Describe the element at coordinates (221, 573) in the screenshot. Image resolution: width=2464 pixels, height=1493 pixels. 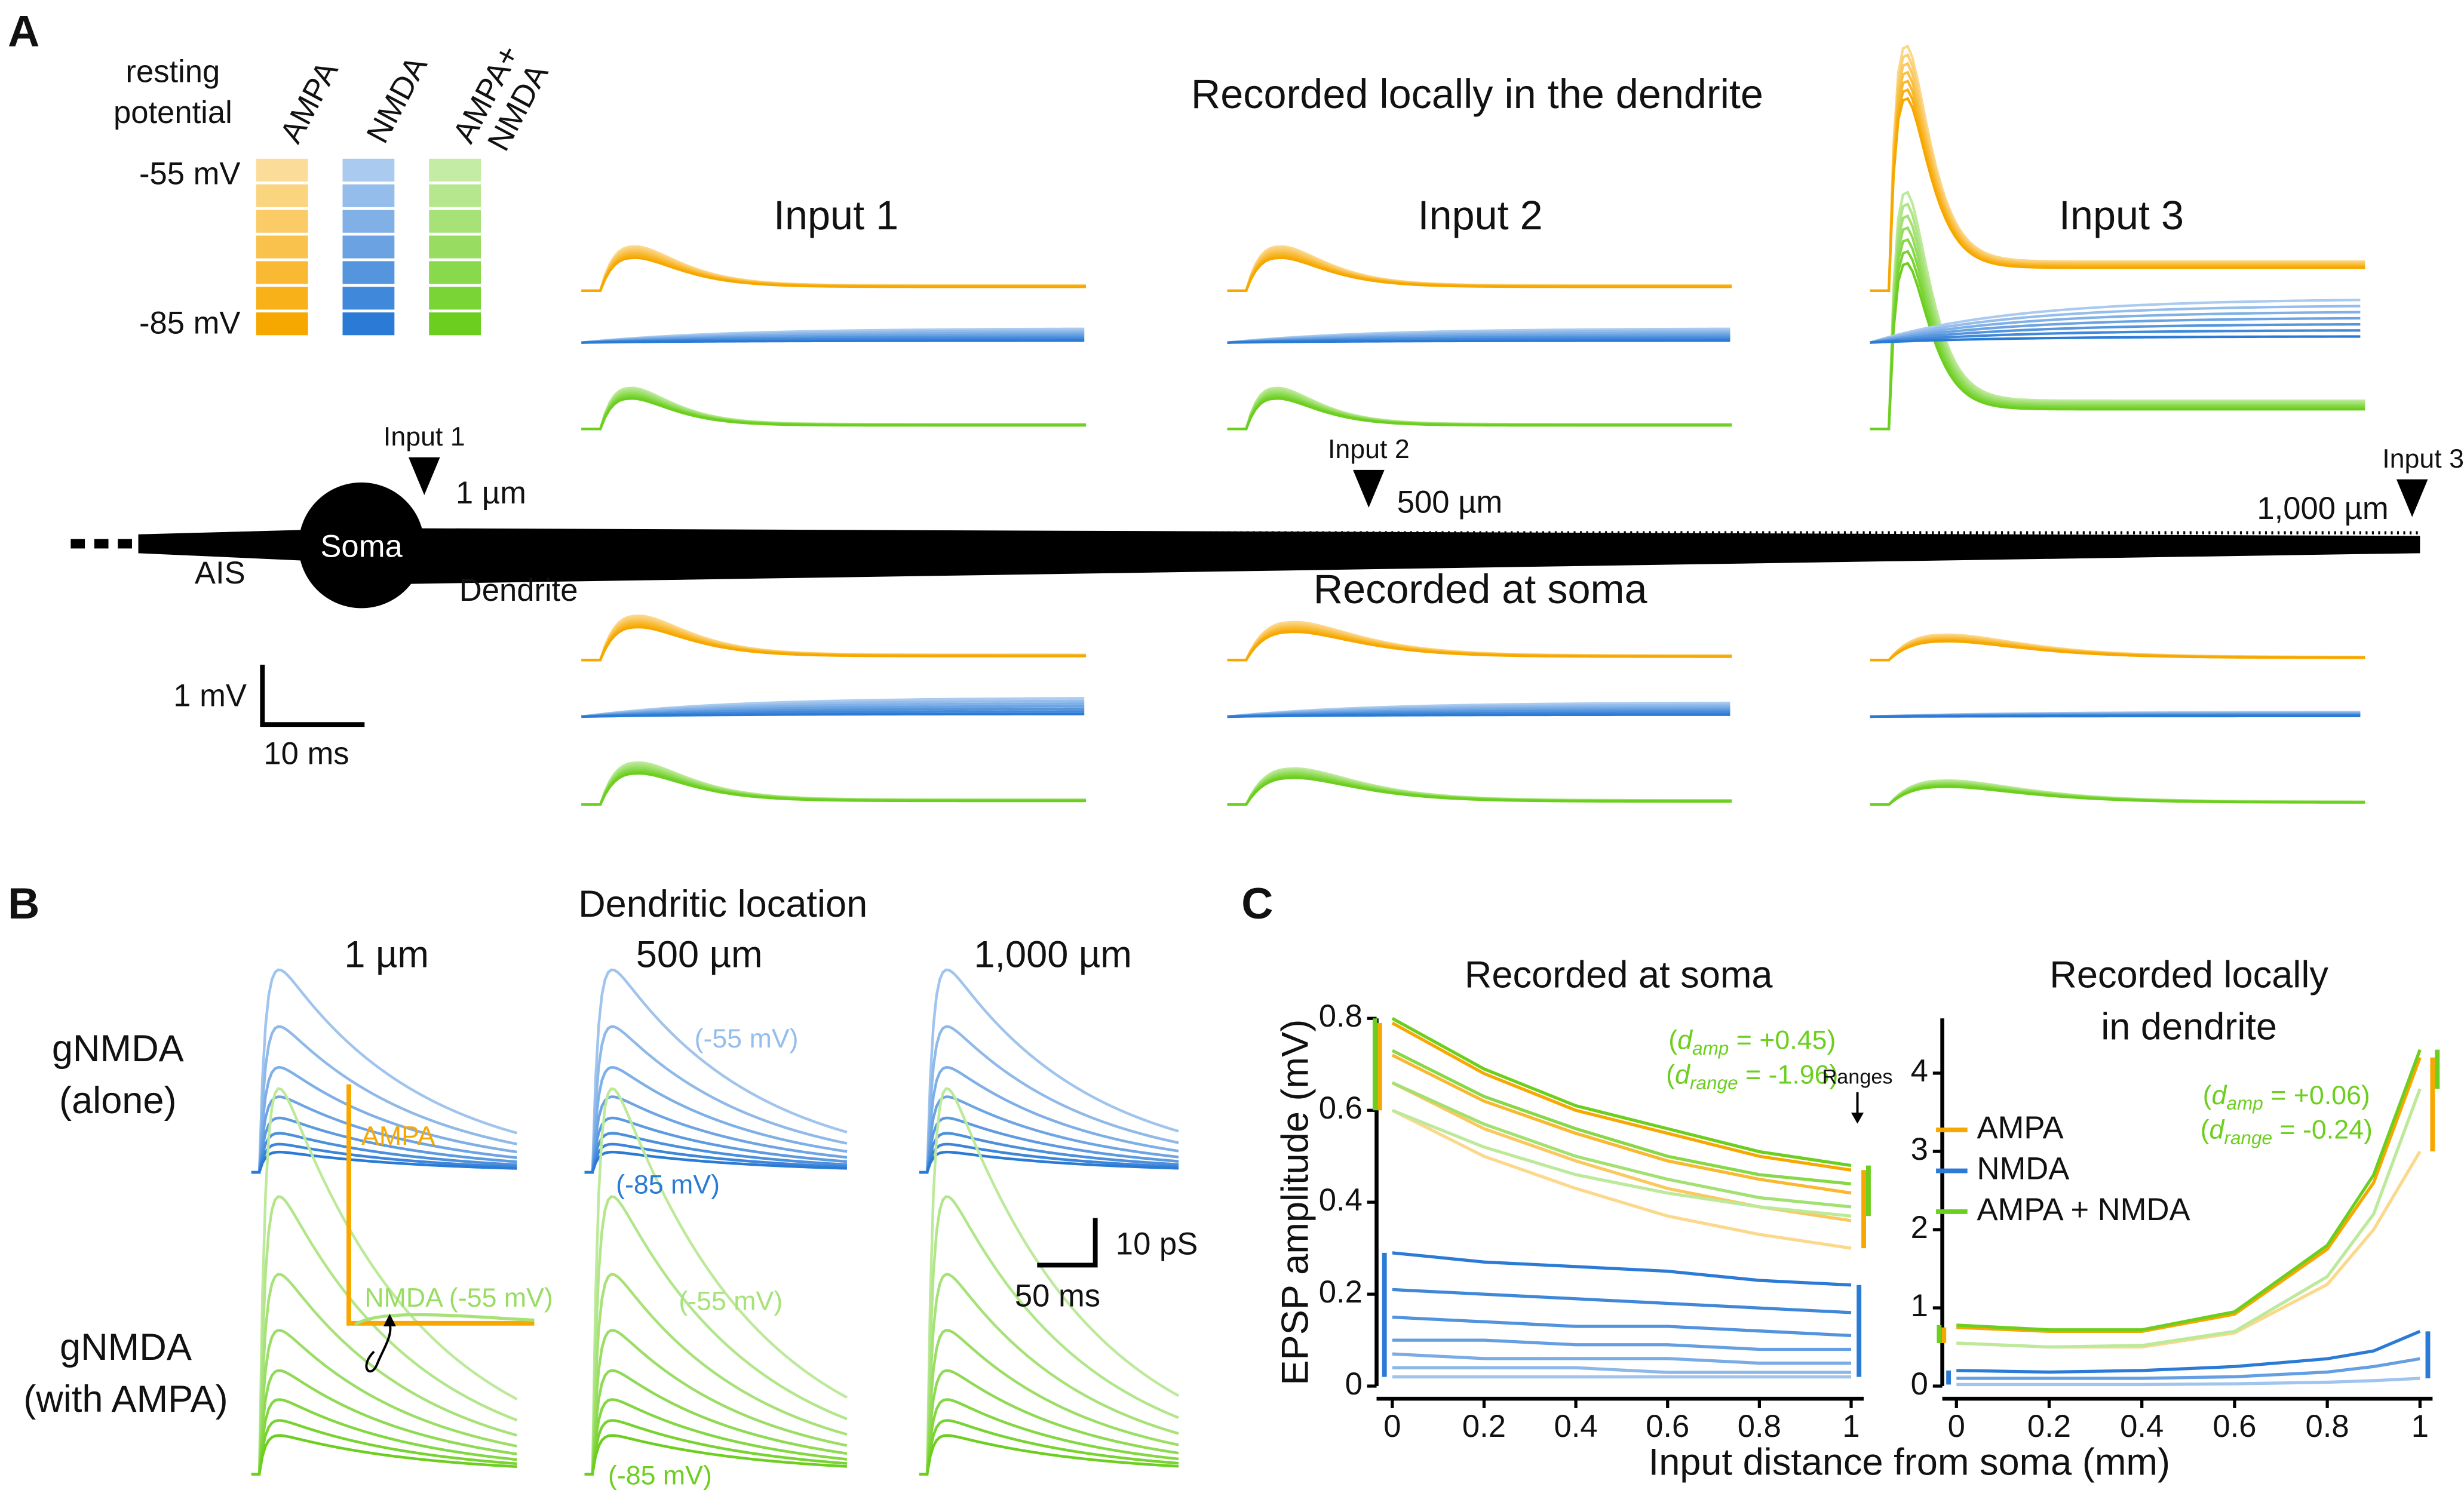
I see `ais-label: AIS` at that location.